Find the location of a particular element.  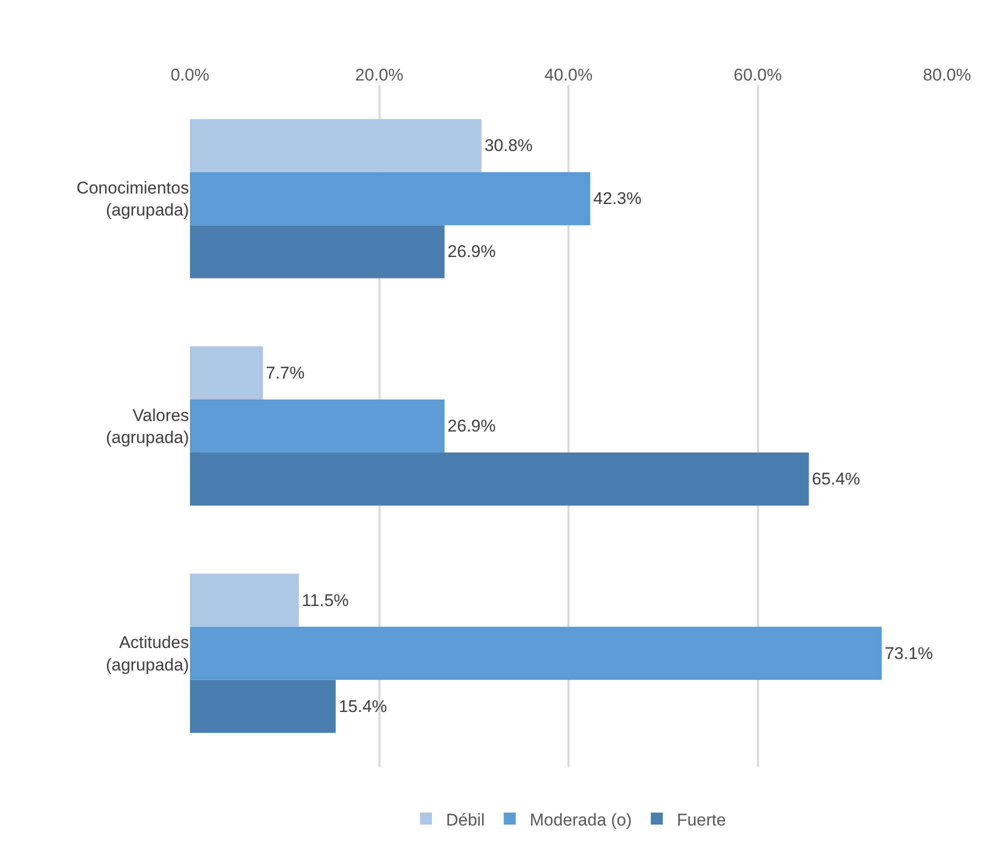

x-tick-label: 0.0% is located at coordinates (190, 75).